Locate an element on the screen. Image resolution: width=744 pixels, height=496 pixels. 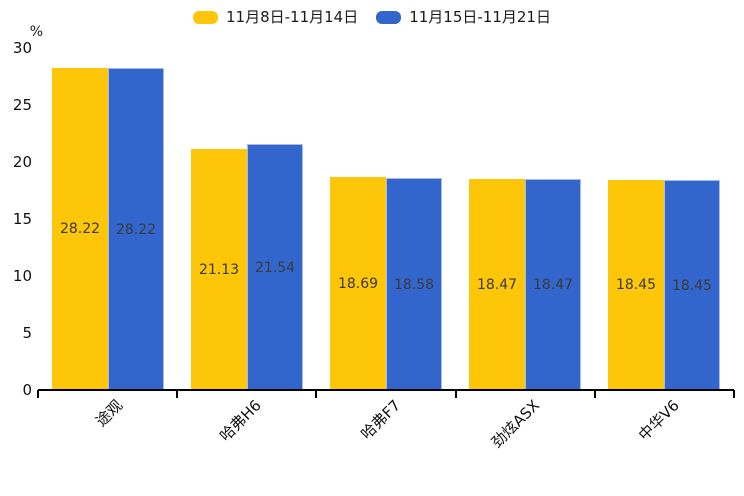
y-axis-tick-label: 5 is located at coordinates (27, 333).